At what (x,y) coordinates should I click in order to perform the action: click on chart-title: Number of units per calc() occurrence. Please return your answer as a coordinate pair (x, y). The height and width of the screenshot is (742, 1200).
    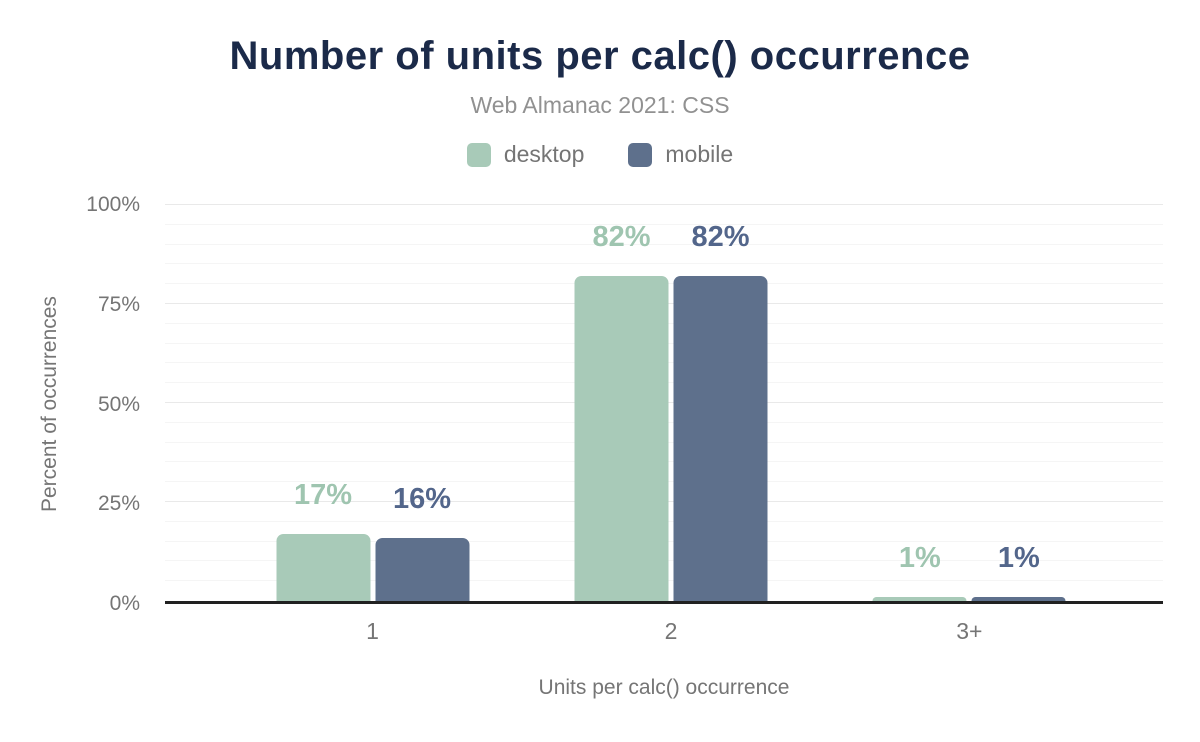
    Looking at the image, I should click on (600, 56).